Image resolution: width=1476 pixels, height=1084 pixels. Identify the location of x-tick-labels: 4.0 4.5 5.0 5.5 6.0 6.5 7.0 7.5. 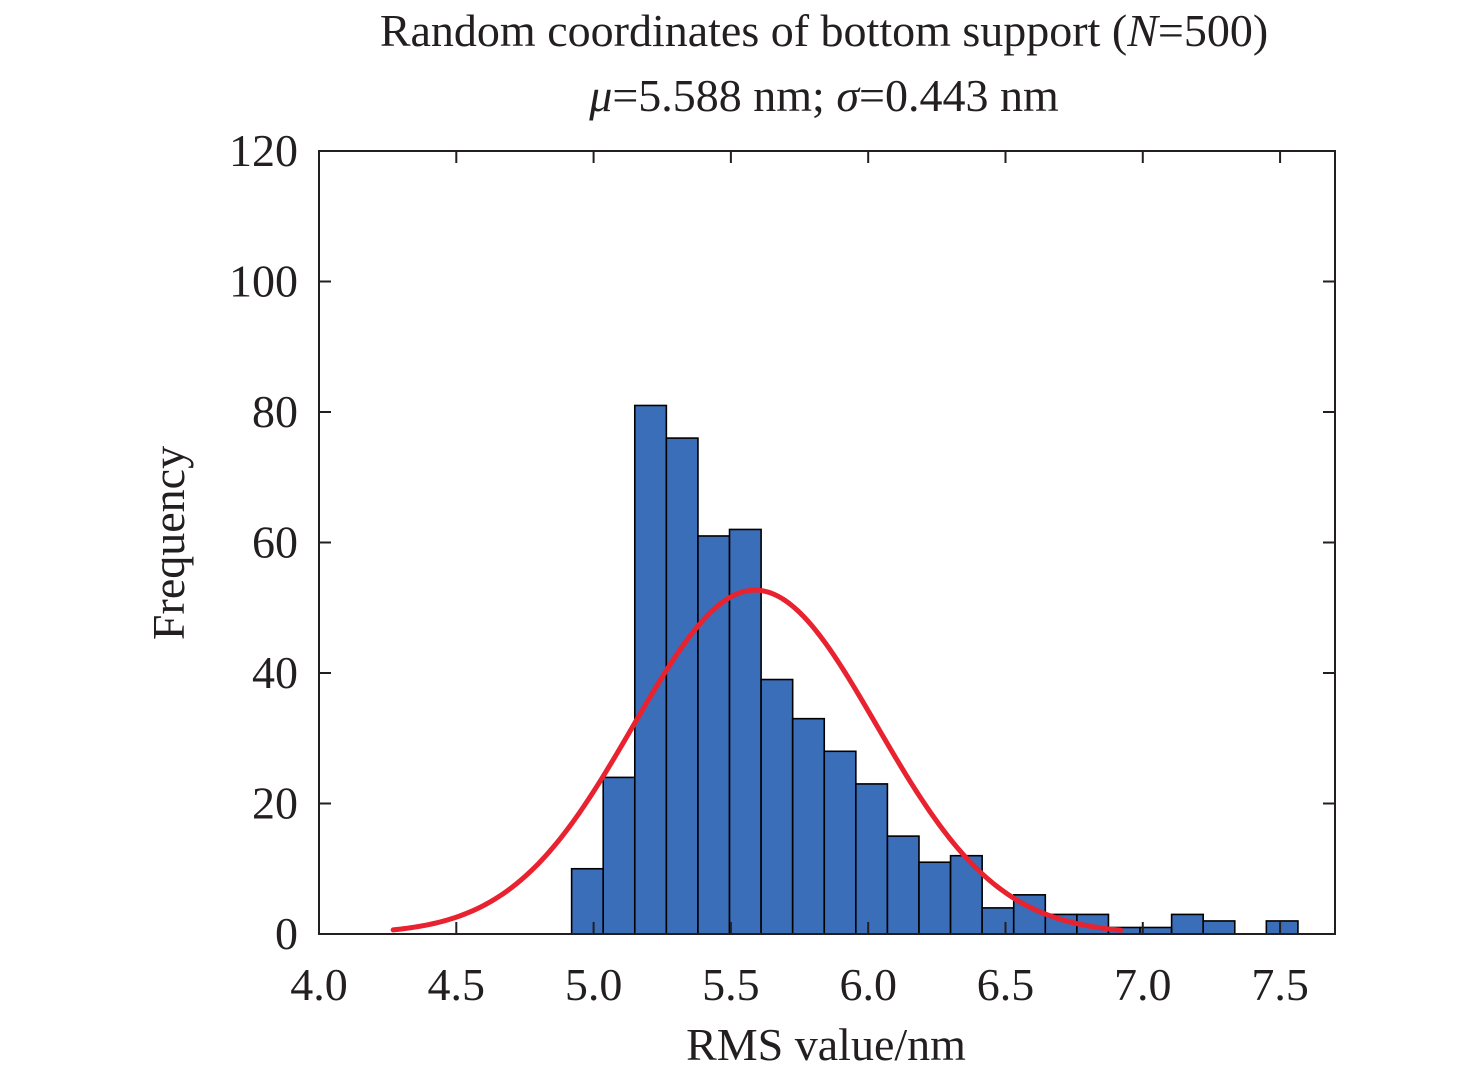
(799, 984).